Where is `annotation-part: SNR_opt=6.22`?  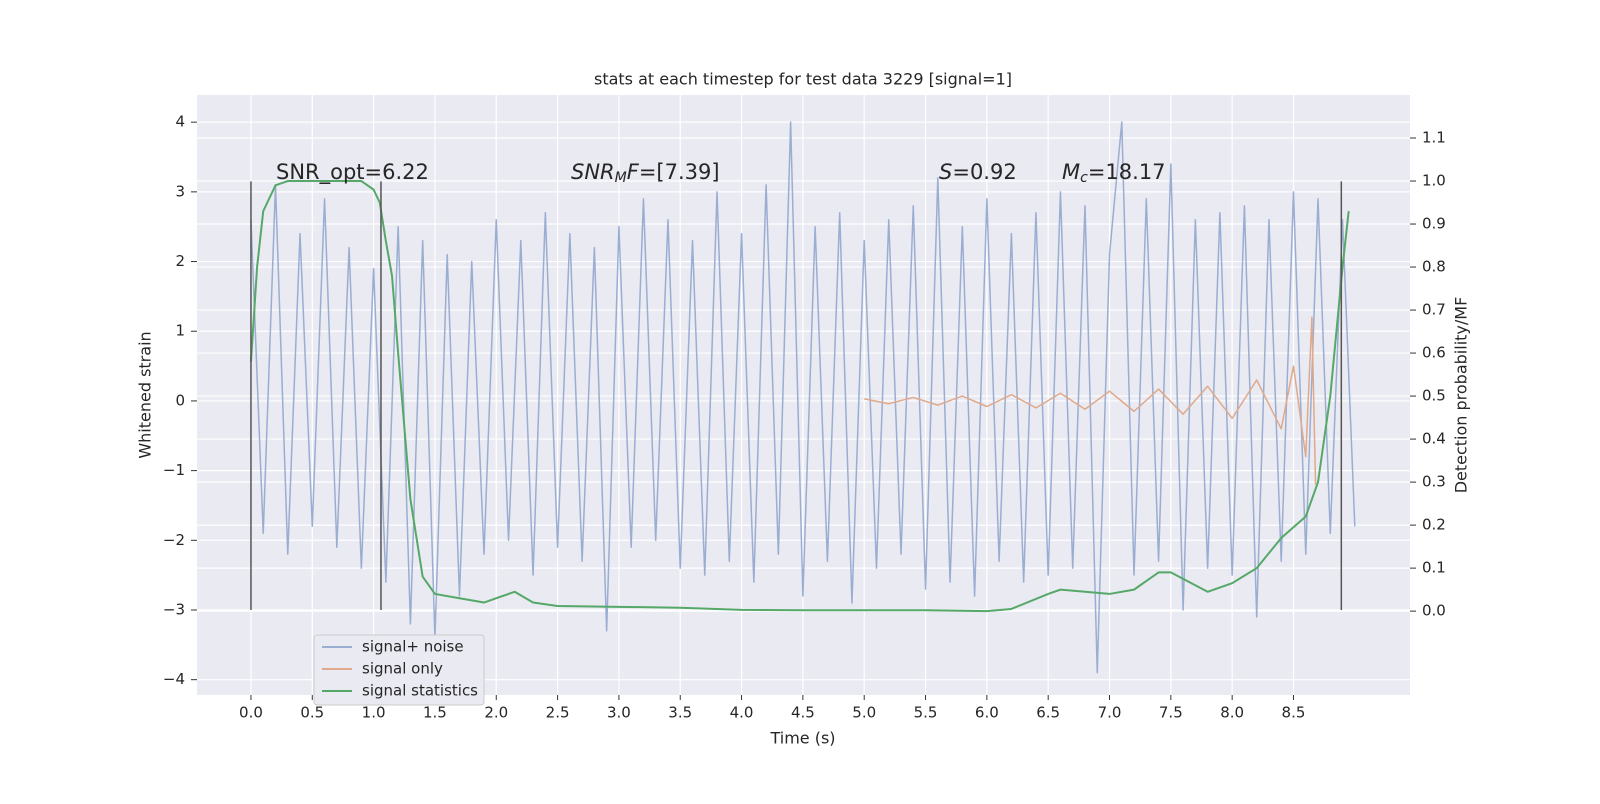
annotation-part: SNR_opt=6.22 is located at coordinates (352, 172).